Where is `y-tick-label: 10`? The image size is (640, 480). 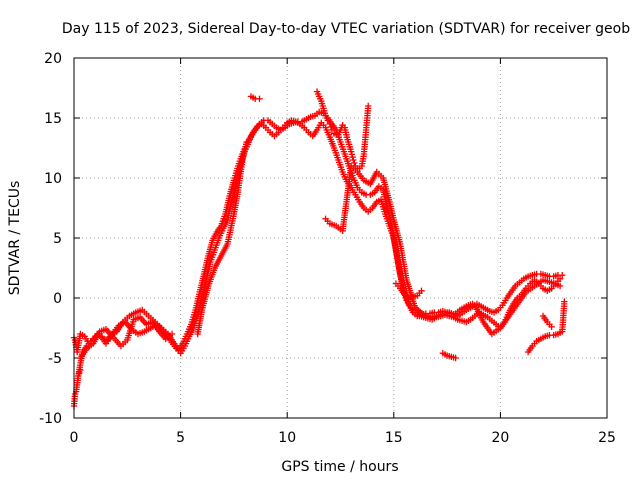 y-tick-label: 10 is located at coordinates (53, 179).